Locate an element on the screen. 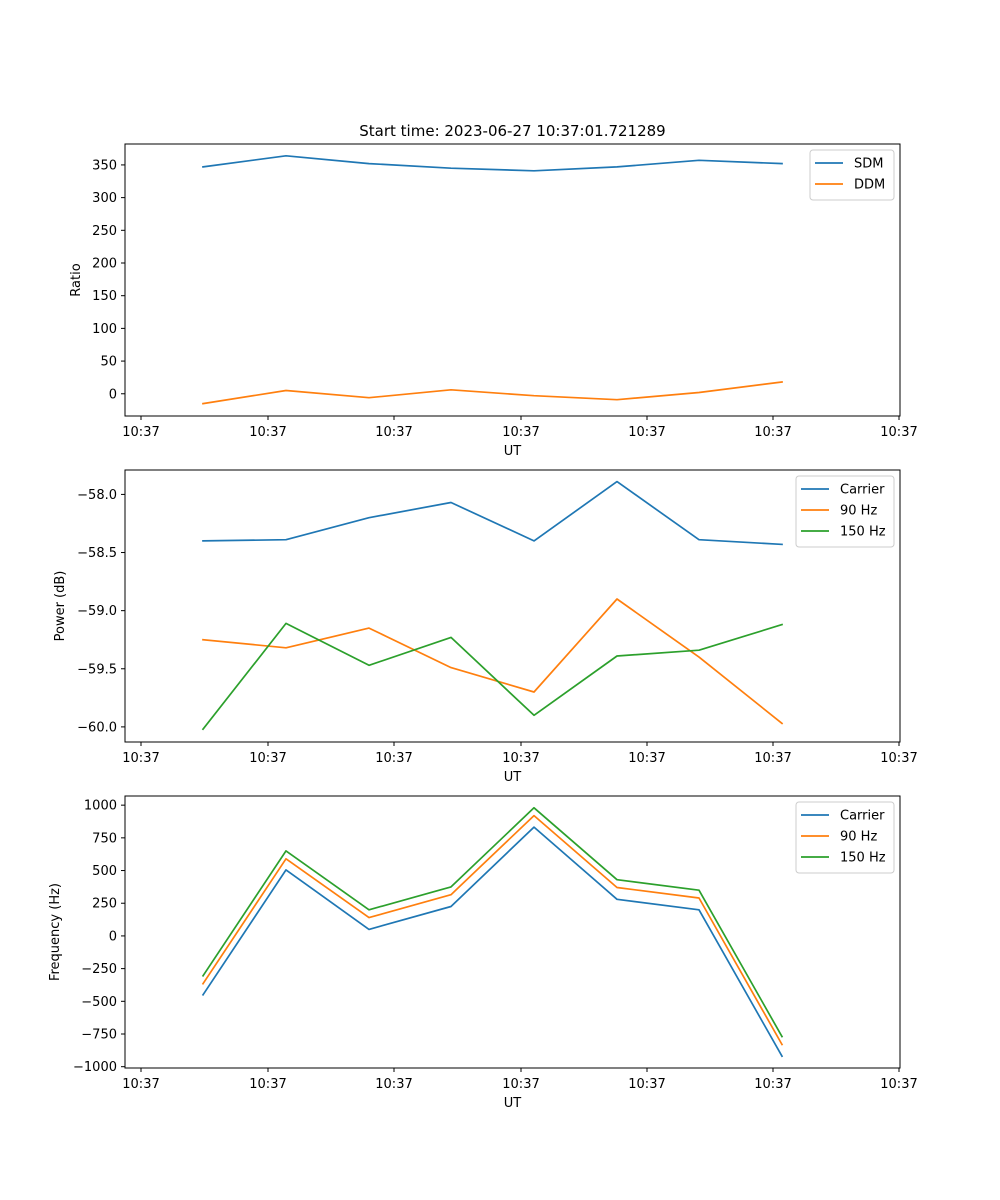 This screenshot has height=1200, width=1000. y-tick-label: 350 is located at coordinates (104, 165).